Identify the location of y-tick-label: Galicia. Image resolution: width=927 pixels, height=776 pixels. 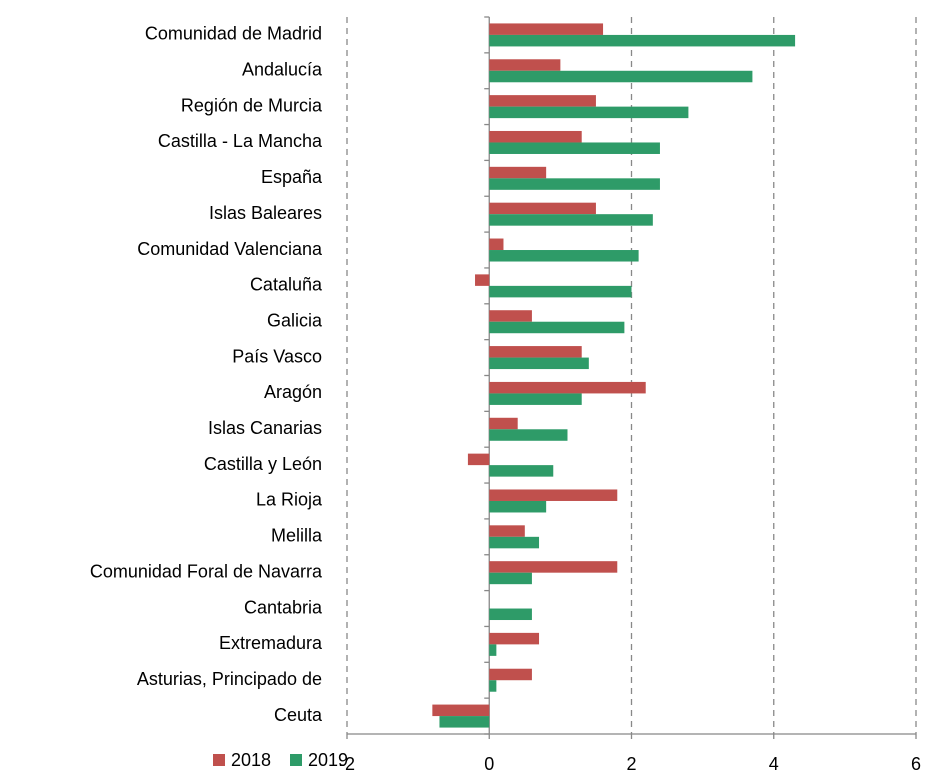
(295, 320).